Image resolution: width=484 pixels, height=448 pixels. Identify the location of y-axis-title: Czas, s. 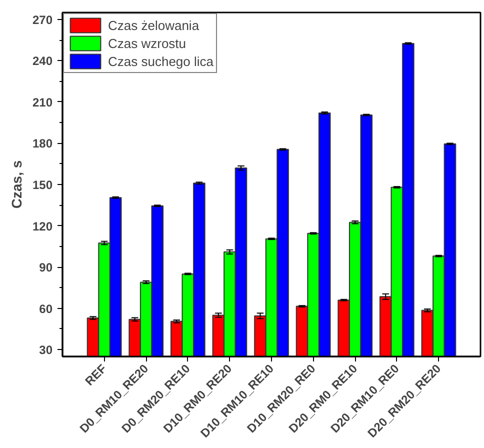
(16, 184).